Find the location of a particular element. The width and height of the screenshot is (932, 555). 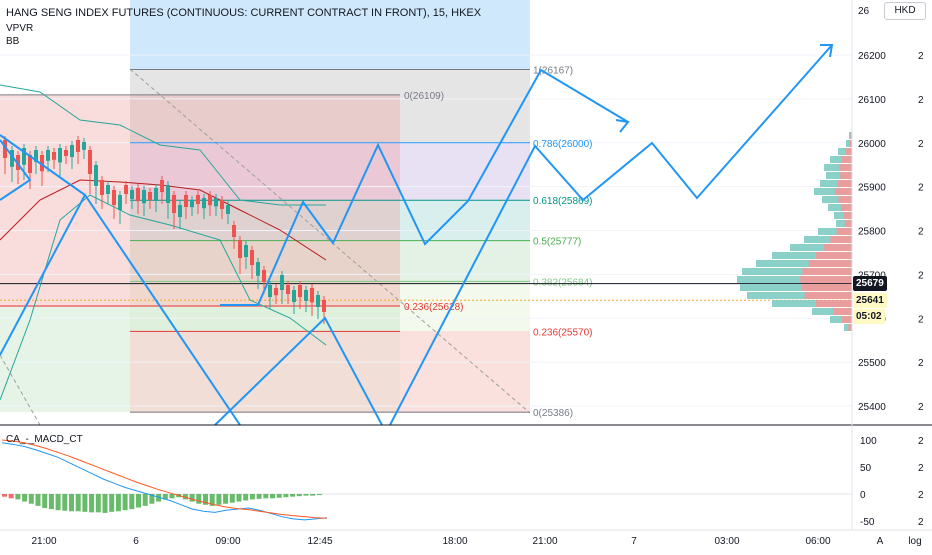

fib-level-label: 0.382(25684) is located at coordinates (563, 282).